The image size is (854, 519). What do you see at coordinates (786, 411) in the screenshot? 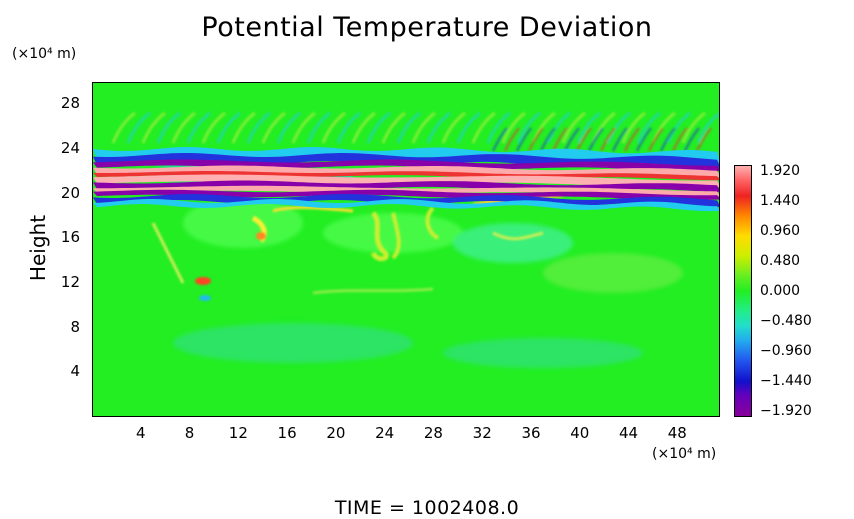
I see `colorbar-label: −1.920` at bounding box center [786, 411].